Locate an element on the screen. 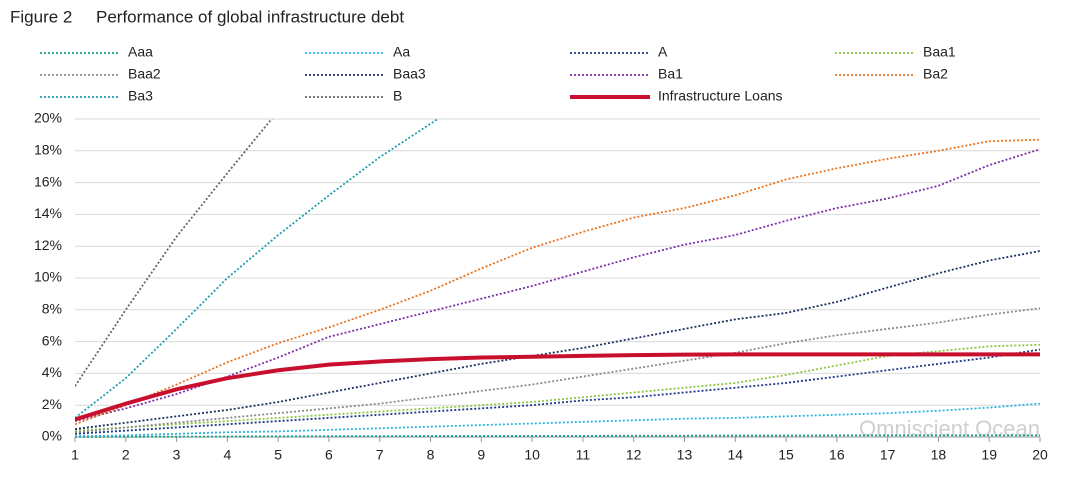  x-tick-label: 4 is located at coordinates (227, 455).